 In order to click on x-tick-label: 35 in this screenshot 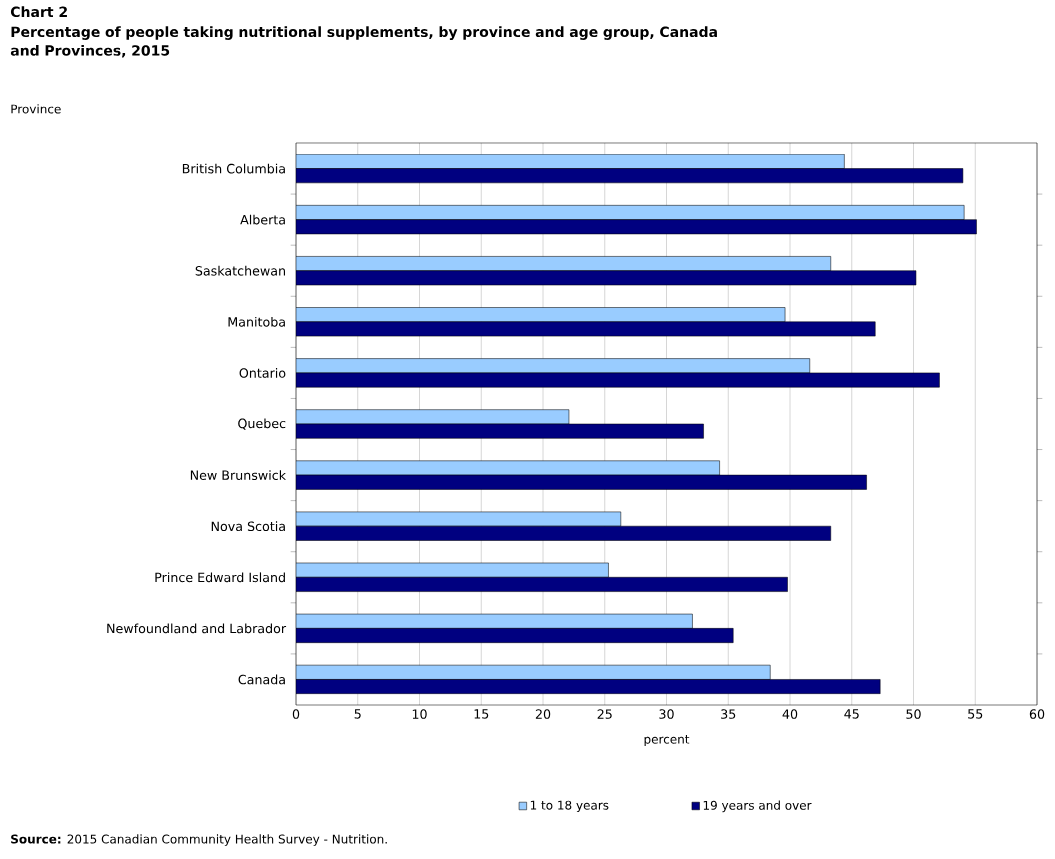, I will do `click(728, 714)`.